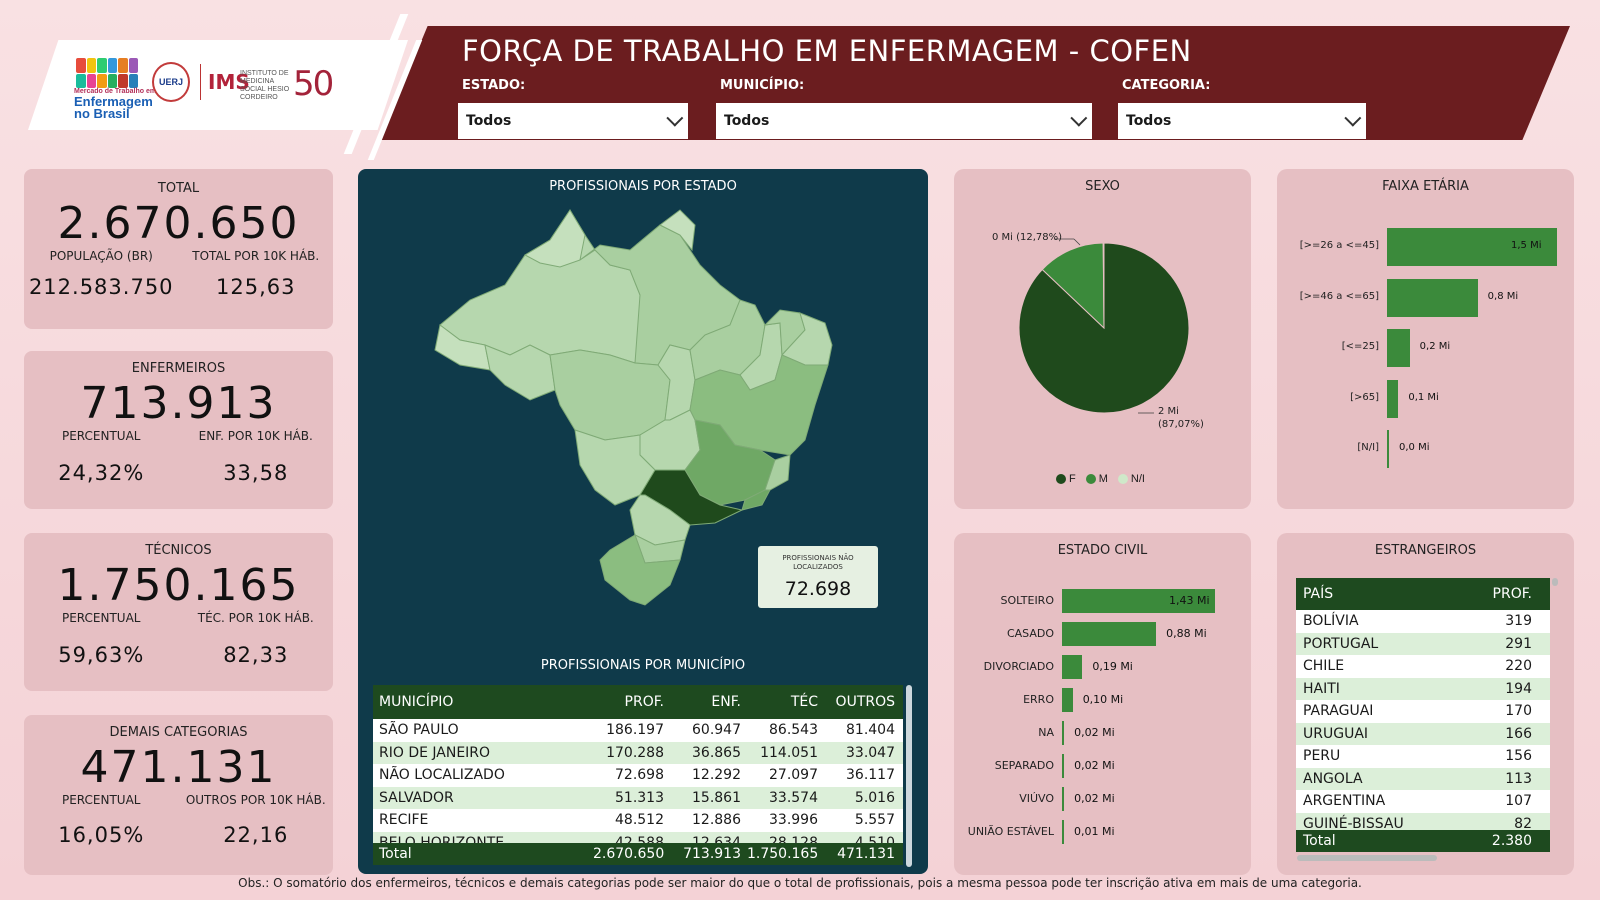 This screenshot has width=1600, height=900. I want to click on page-title: FORÇA DE TRABALHO EM ENFERMAGEM - COFEN, so click(827, 51).